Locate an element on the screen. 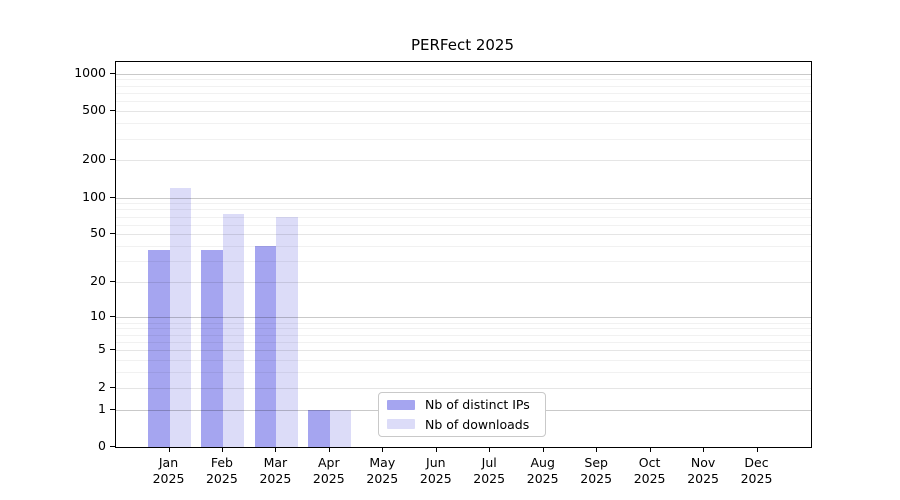 The width and height of the screenshot is (900, 500). legend-swatch-downloads is located at coordinates (401, 424).